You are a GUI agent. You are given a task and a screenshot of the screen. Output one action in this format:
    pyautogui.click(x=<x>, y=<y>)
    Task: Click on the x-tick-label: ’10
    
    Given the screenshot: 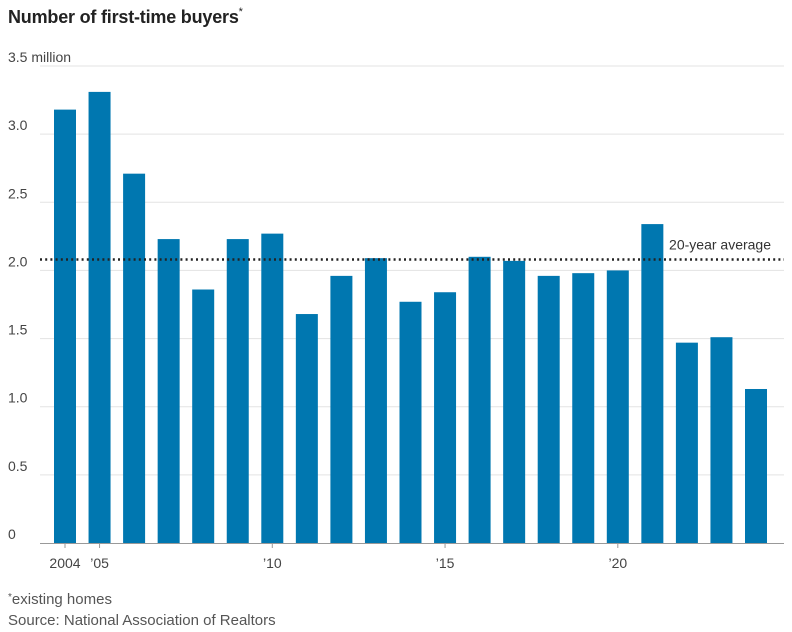 What is the action you would take?
    pyautogui.click(x=272, y=563)
    